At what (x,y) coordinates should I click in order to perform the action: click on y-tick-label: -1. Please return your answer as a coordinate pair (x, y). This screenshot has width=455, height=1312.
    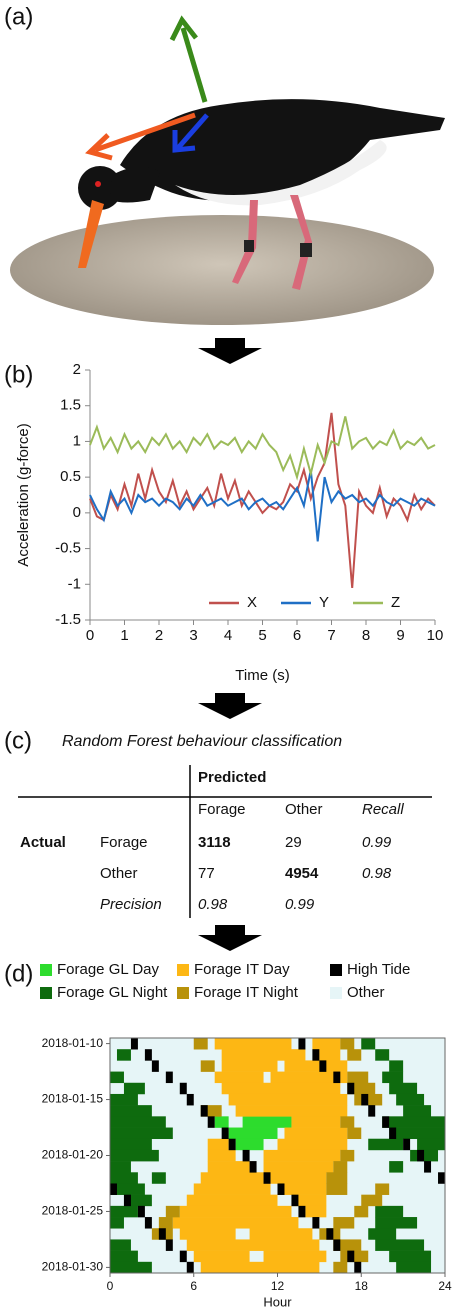
    Looking at the image, I should click on (74, 583).